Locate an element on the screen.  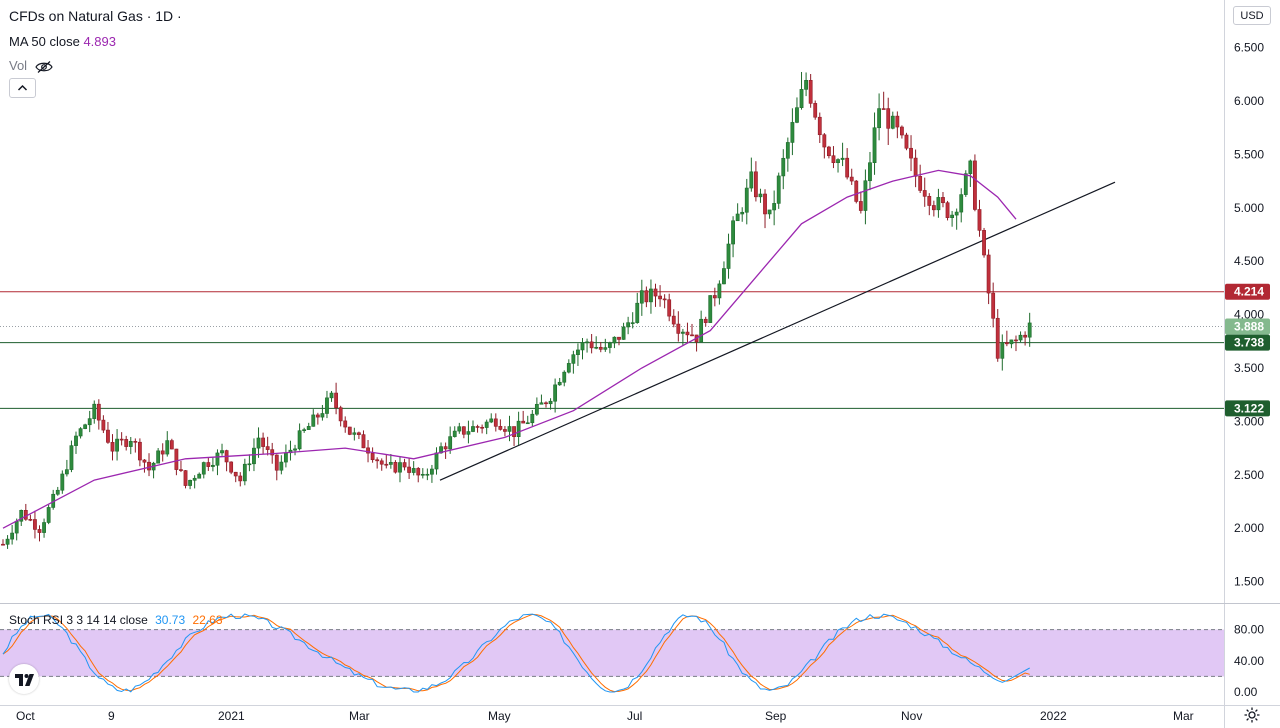
resistance-label: 4.214 is located at coordinates (1249, 292).